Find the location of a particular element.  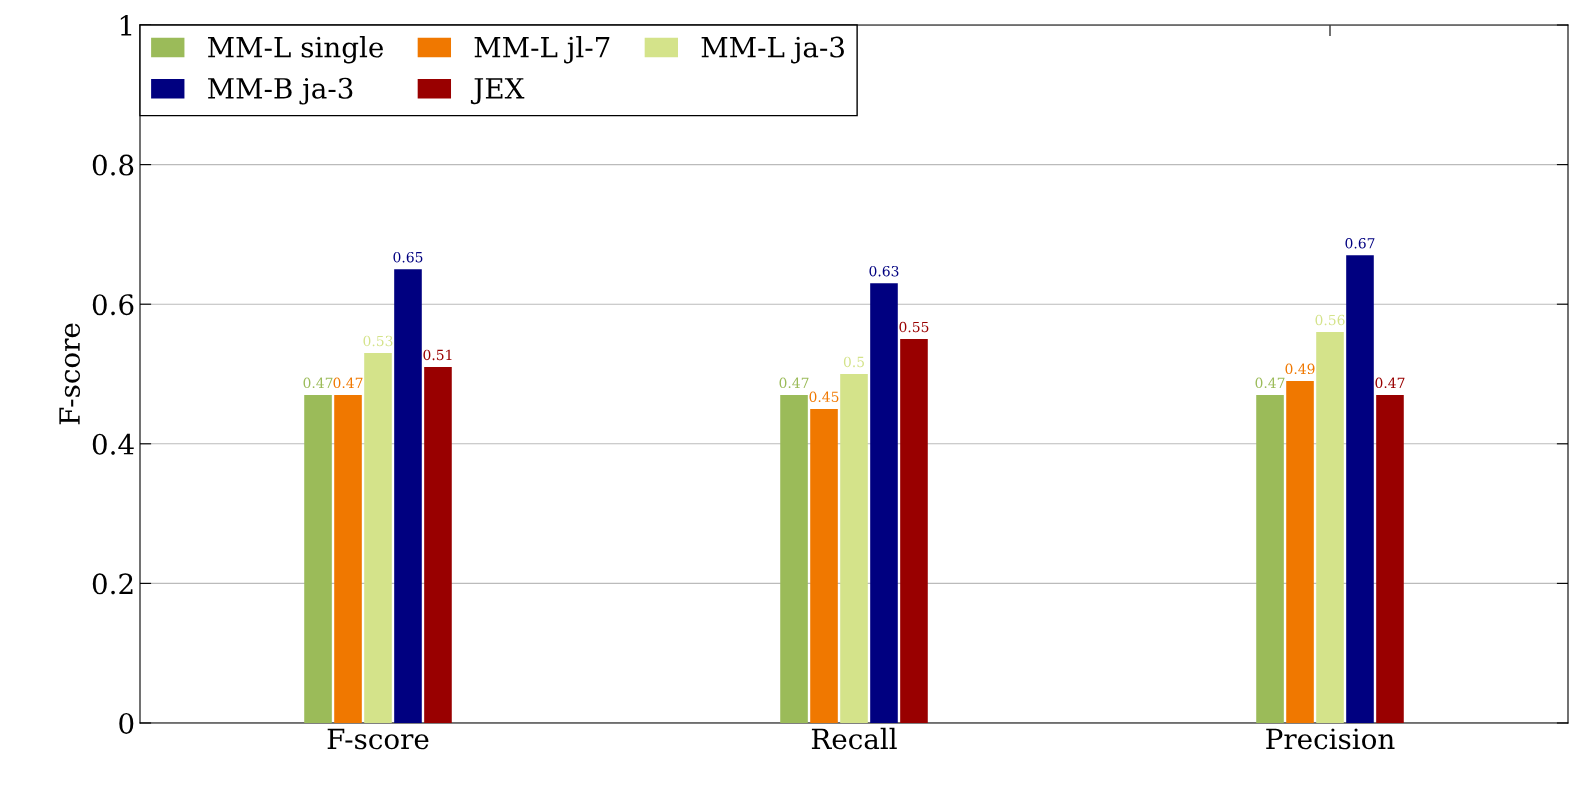

x-tick-label: F-score is located at coordinates (378, 739).